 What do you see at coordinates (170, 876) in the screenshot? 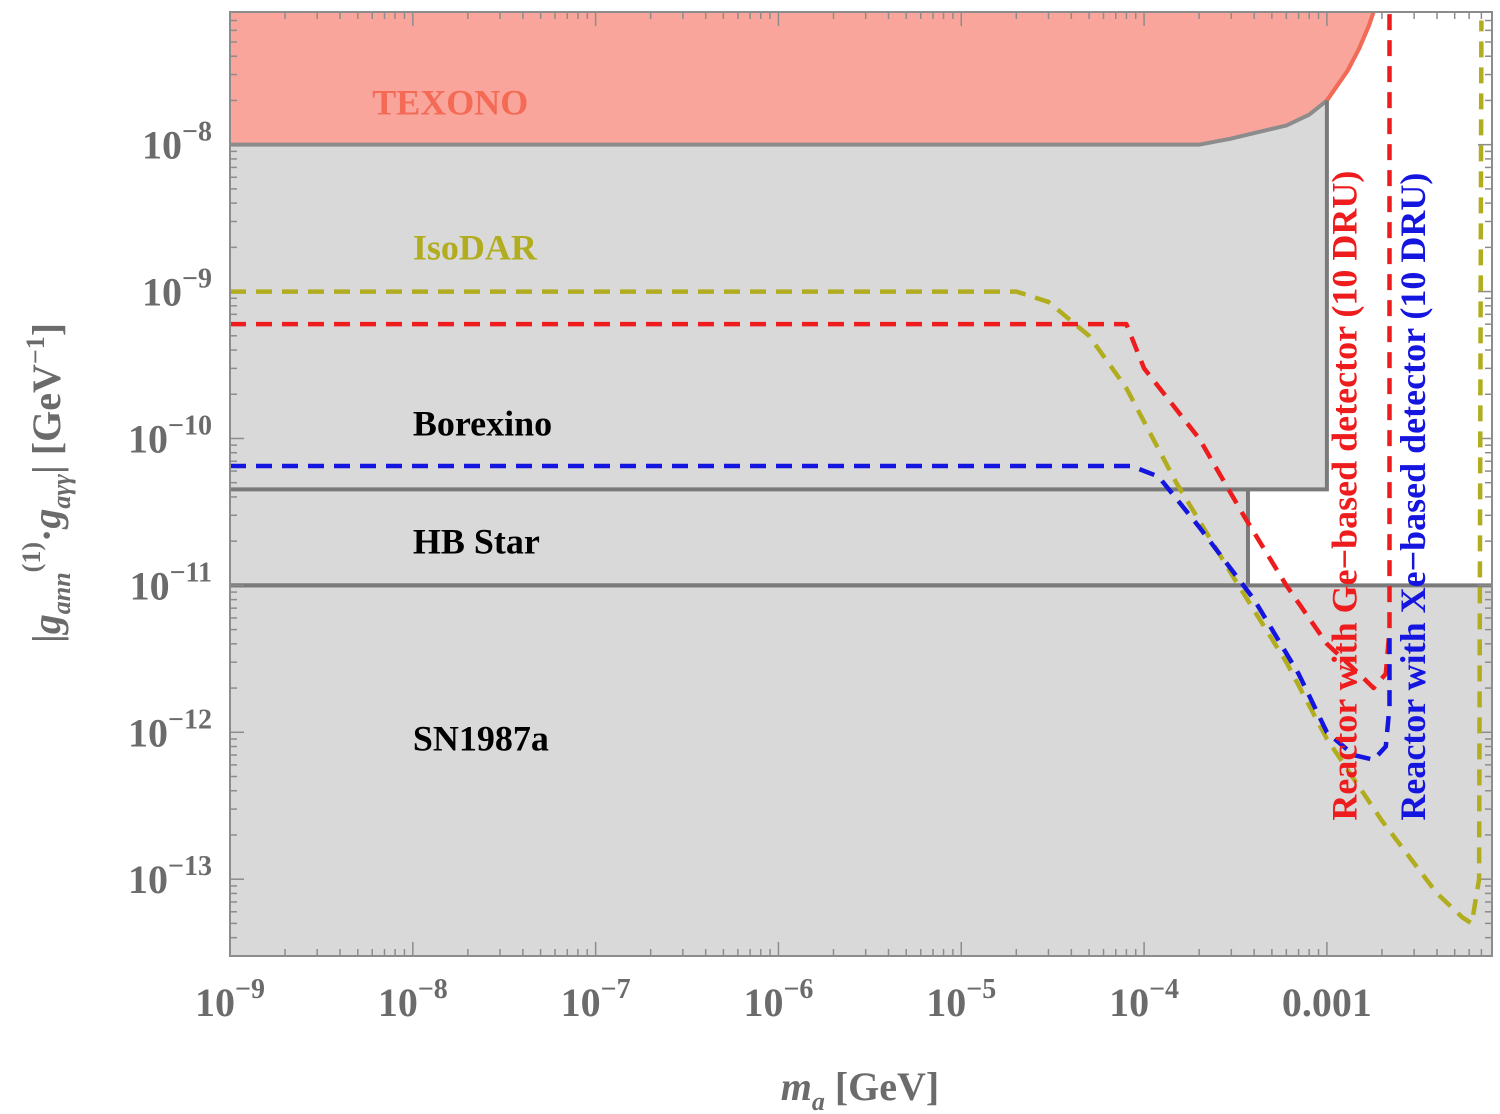
I see `y-tick-label: 10⁻¹³` at bounding box center [170, 876].